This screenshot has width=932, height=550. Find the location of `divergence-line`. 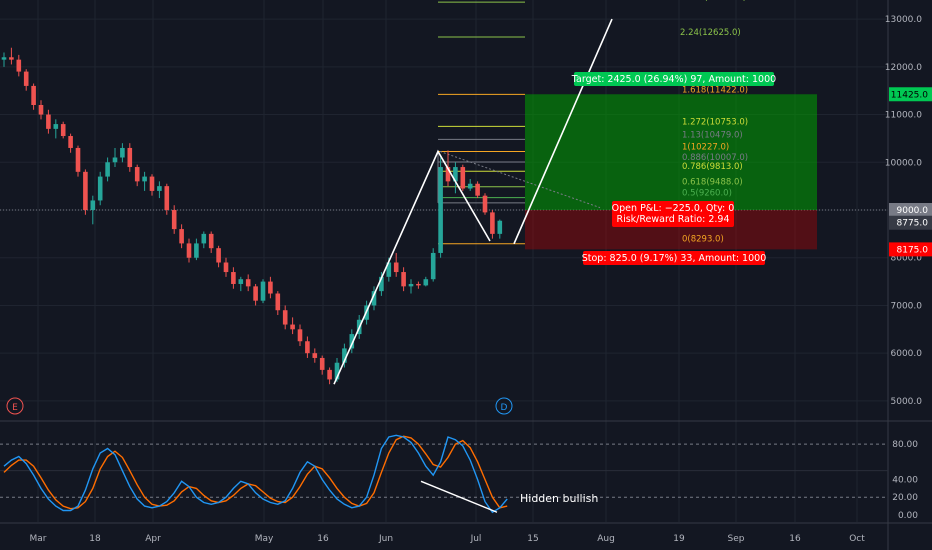

divergence-line is located at coordinates (459, 496).